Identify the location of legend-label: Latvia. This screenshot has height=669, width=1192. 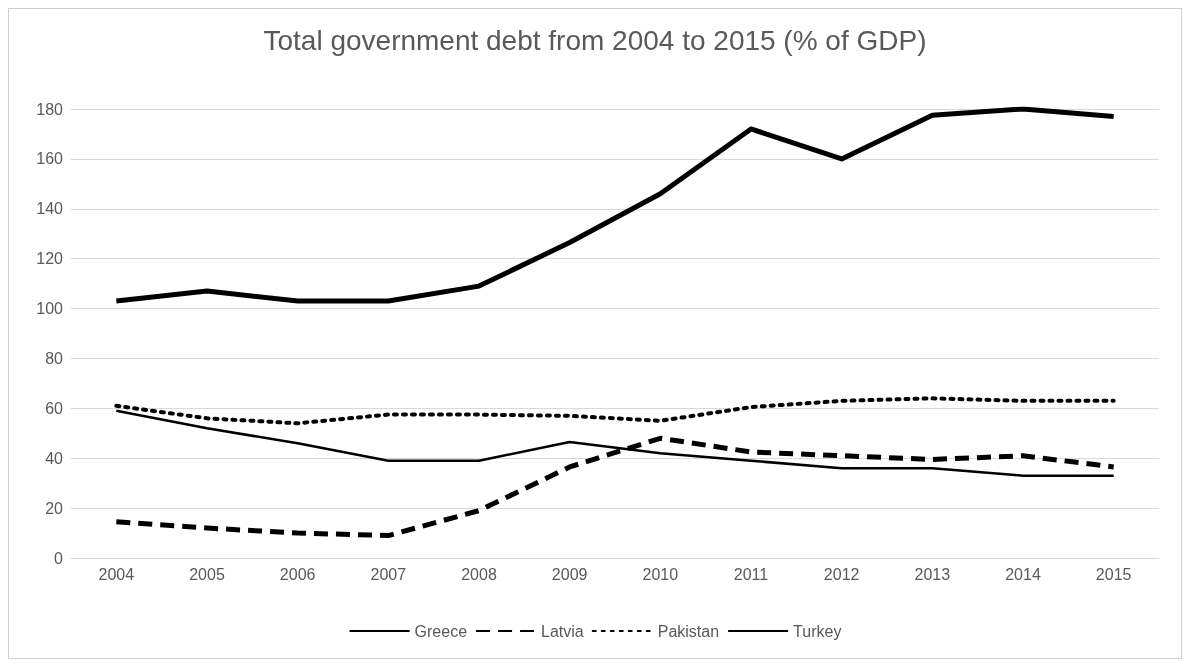
(562, 631).